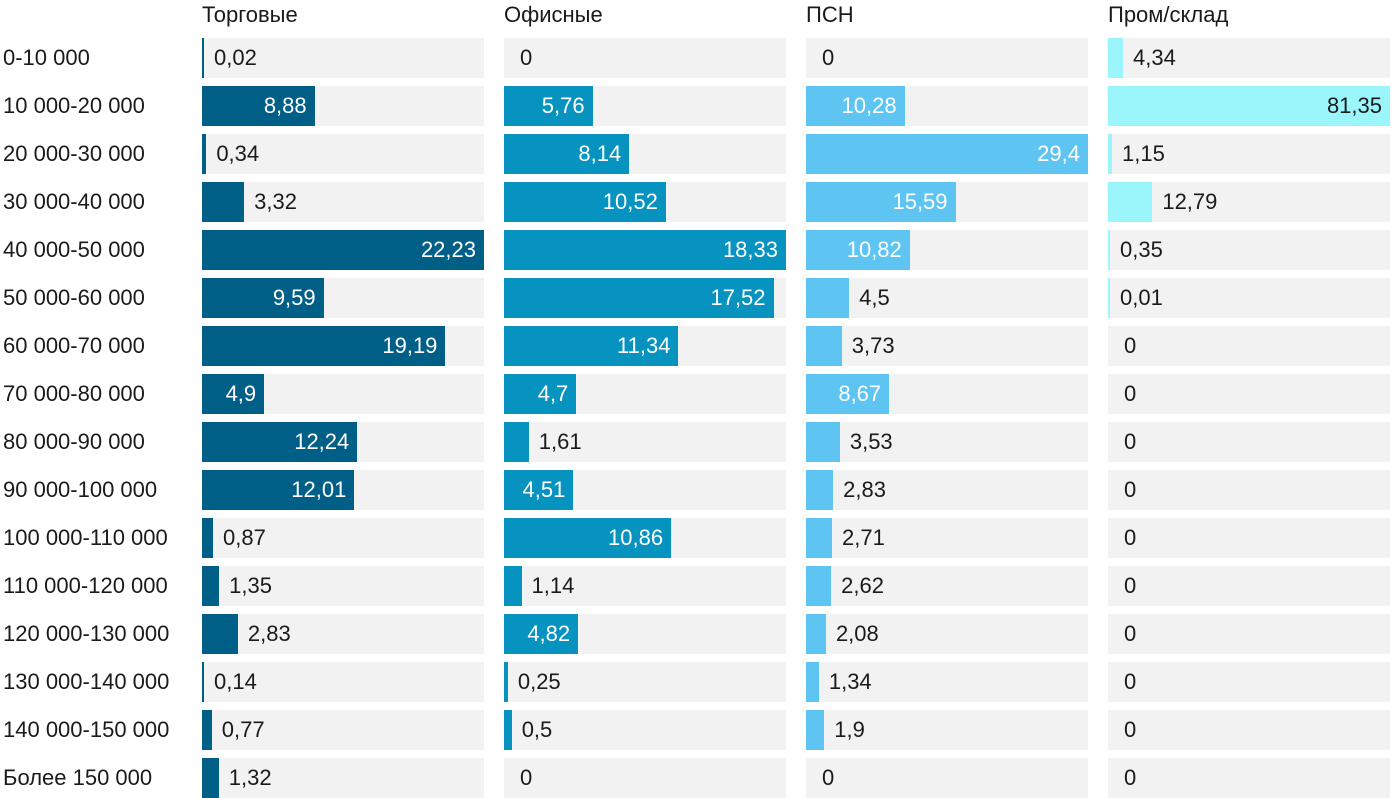  Describe the element at coordinates (244, 537) in the screenshot. I see `data-label: 0,87` at that location.